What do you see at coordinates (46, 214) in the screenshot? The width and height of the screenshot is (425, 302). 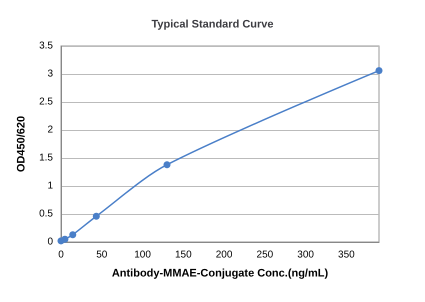 I see `y-tick-label: 0.5` at bounding box center [46, 214].